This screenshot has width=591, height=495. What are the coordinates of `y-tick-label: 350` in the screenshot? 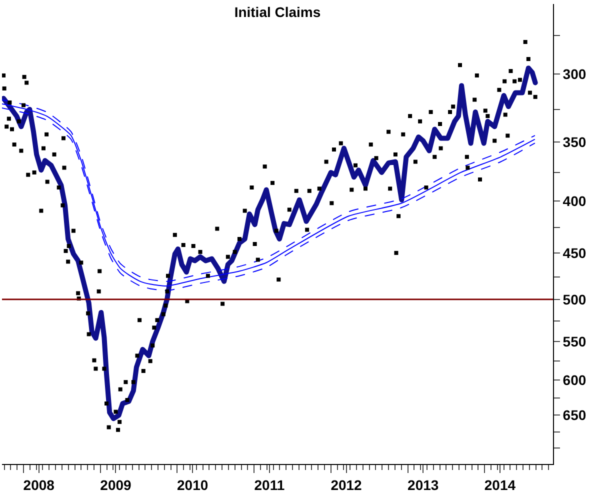 It's located at (574, 142).